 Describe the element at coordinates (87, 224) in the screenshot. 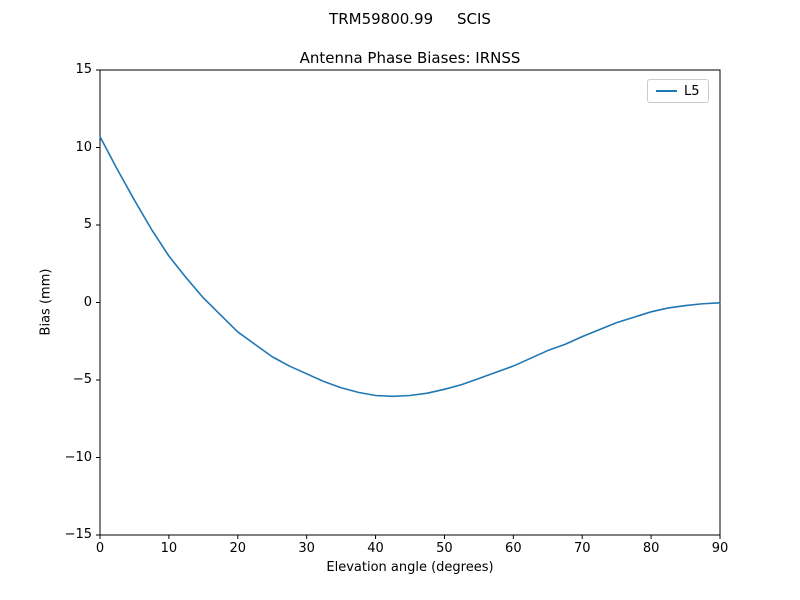

I see `y-tick-label: 5` at that location.